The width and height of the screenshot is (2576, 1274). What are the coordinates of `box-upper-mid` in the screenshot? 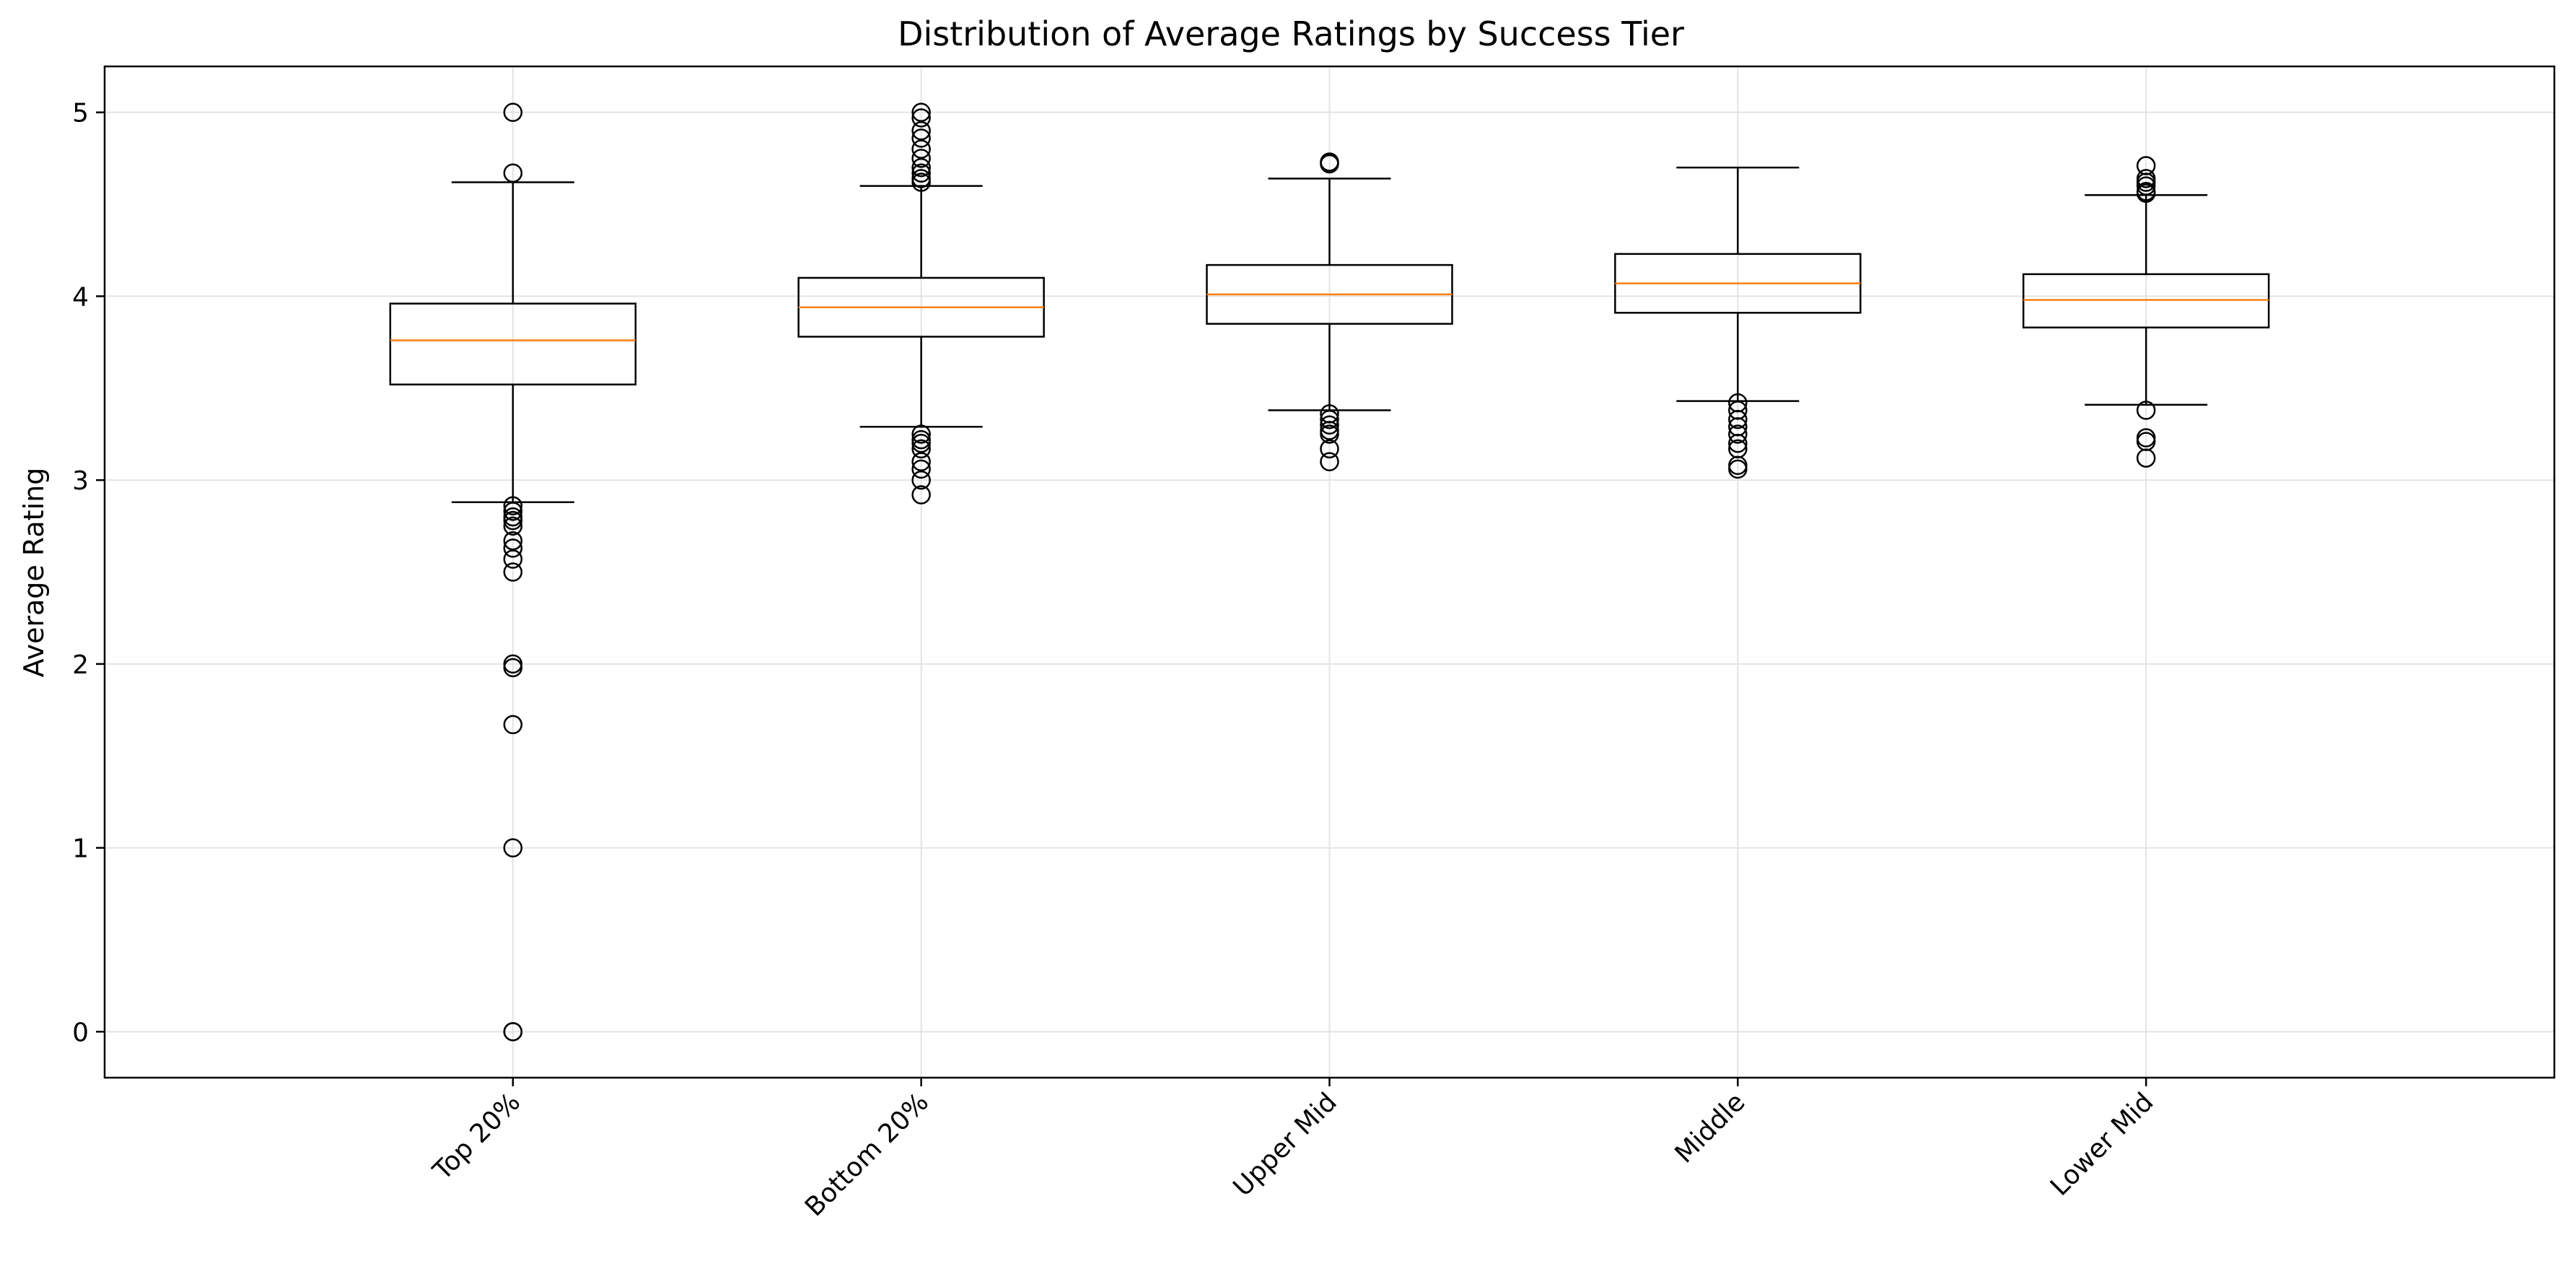 It's located at (1329, 312).